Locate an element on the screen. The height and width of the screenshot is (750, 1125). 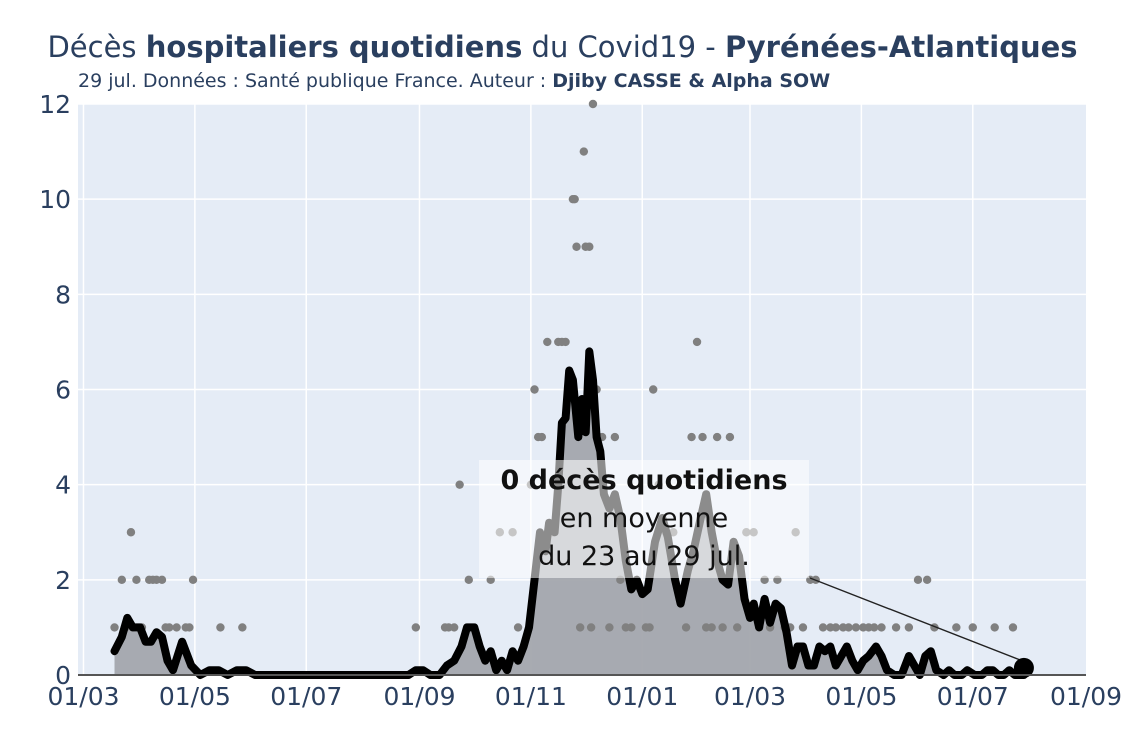
y-tick-label: 10 is located at coordinates (55, 199).